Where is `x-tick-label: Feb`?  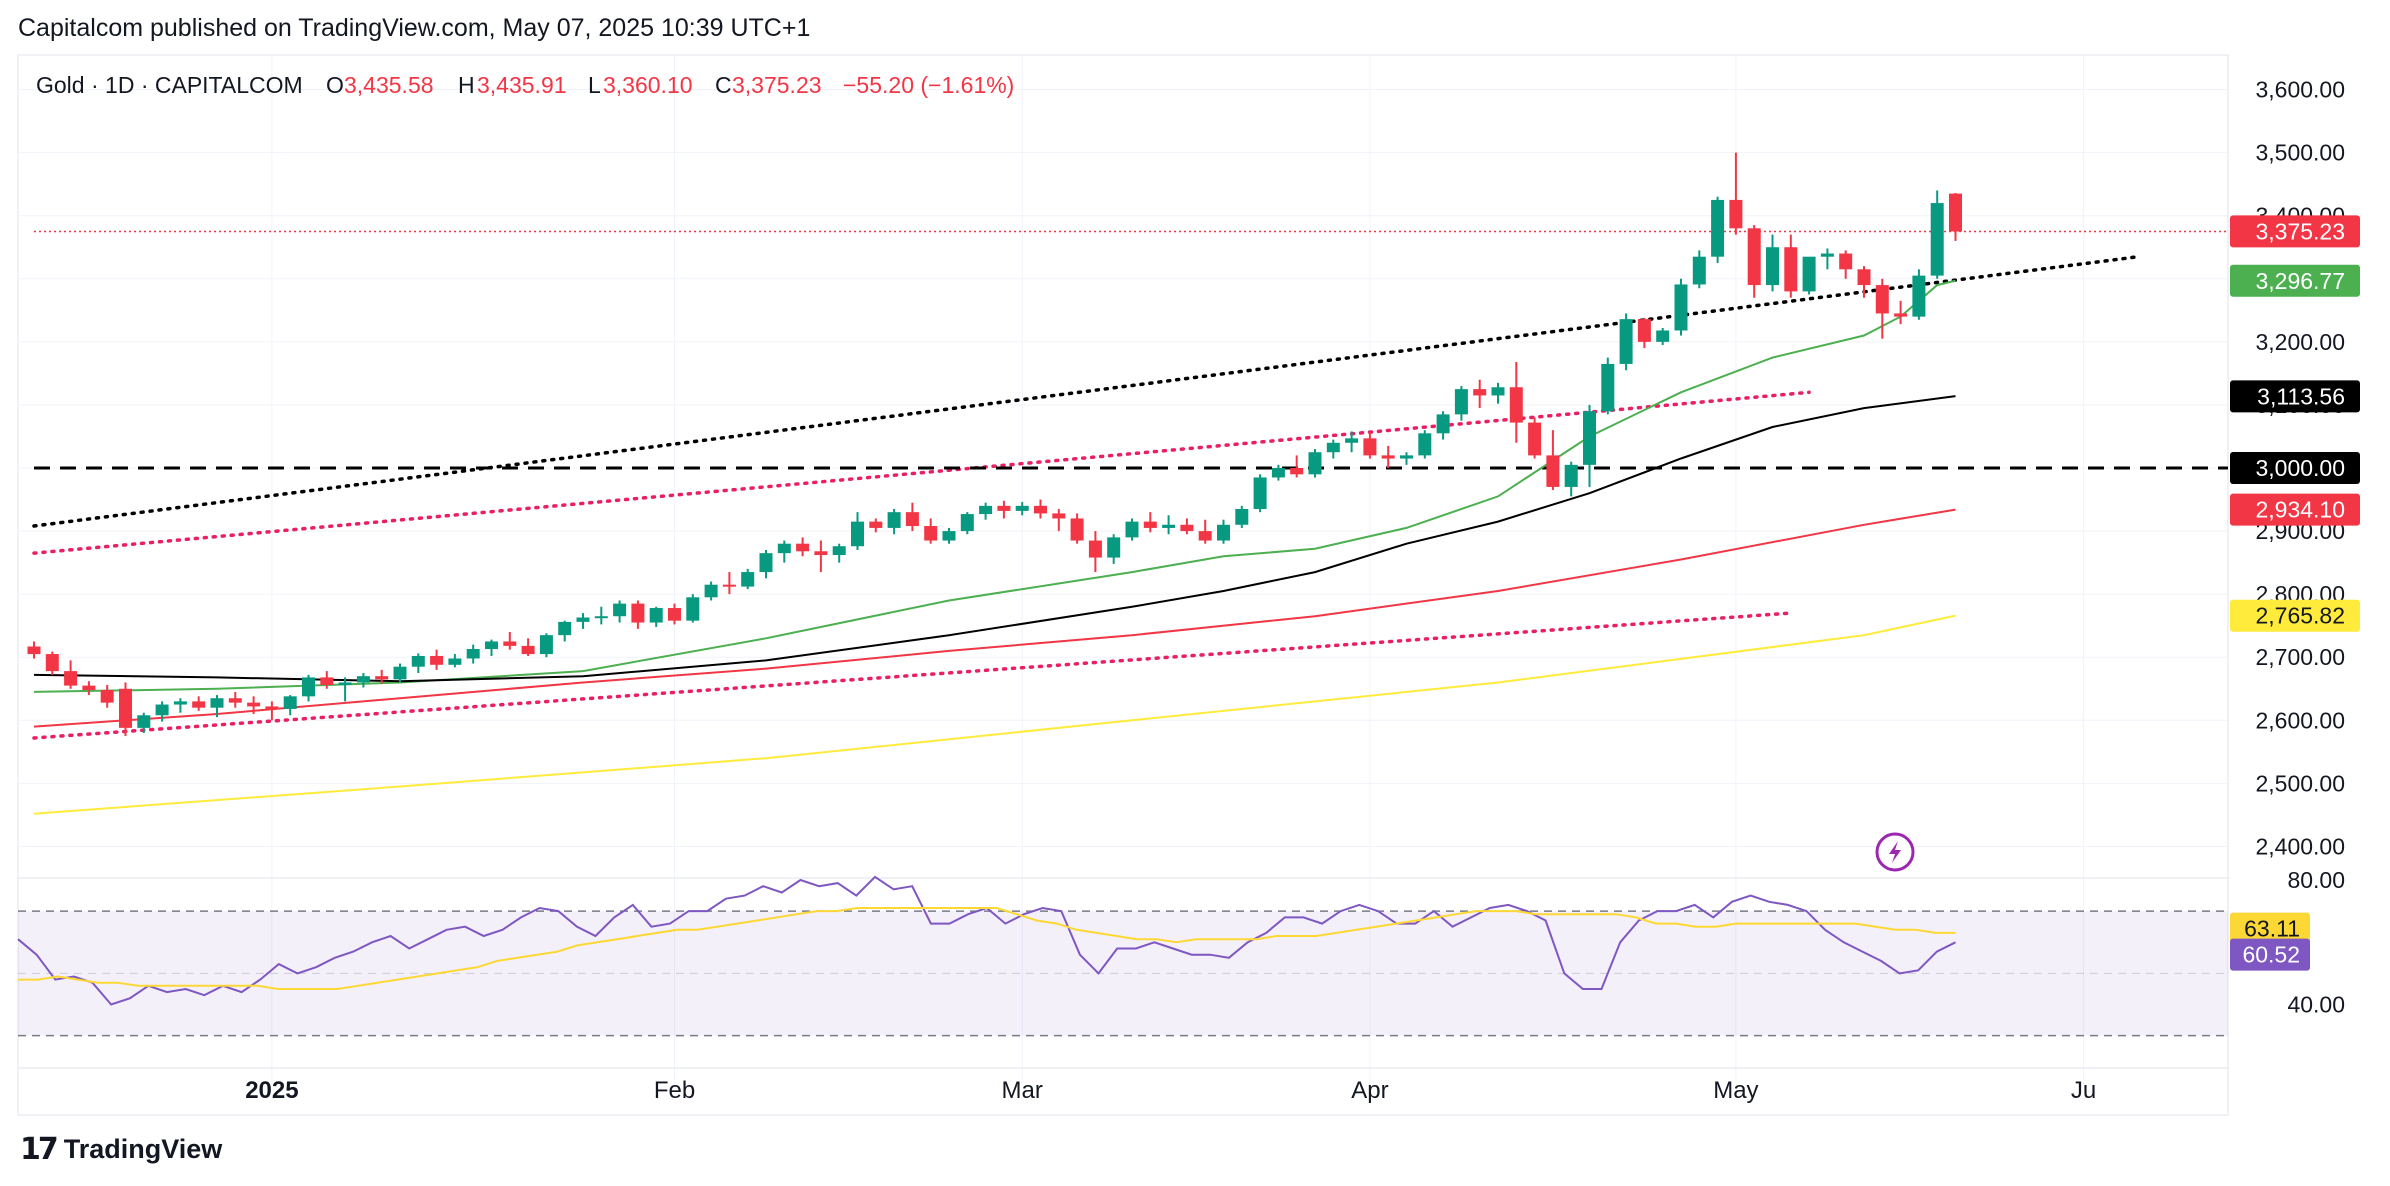 x-tick-label: Feb is located at coordinates (674, 1090).